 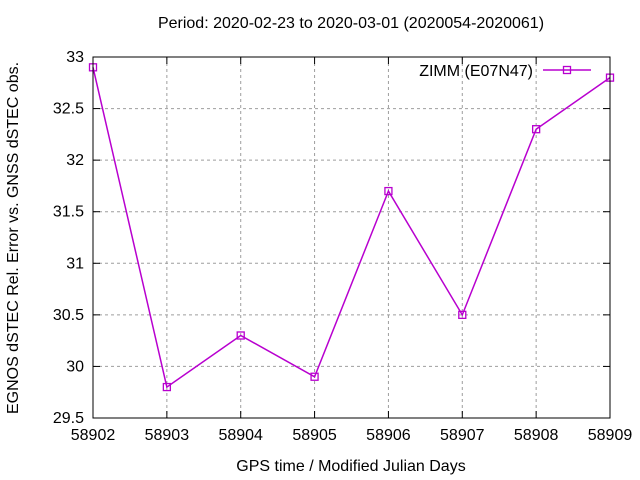 I want to click on y-tick-label: 32, so click(x=75, y=160).